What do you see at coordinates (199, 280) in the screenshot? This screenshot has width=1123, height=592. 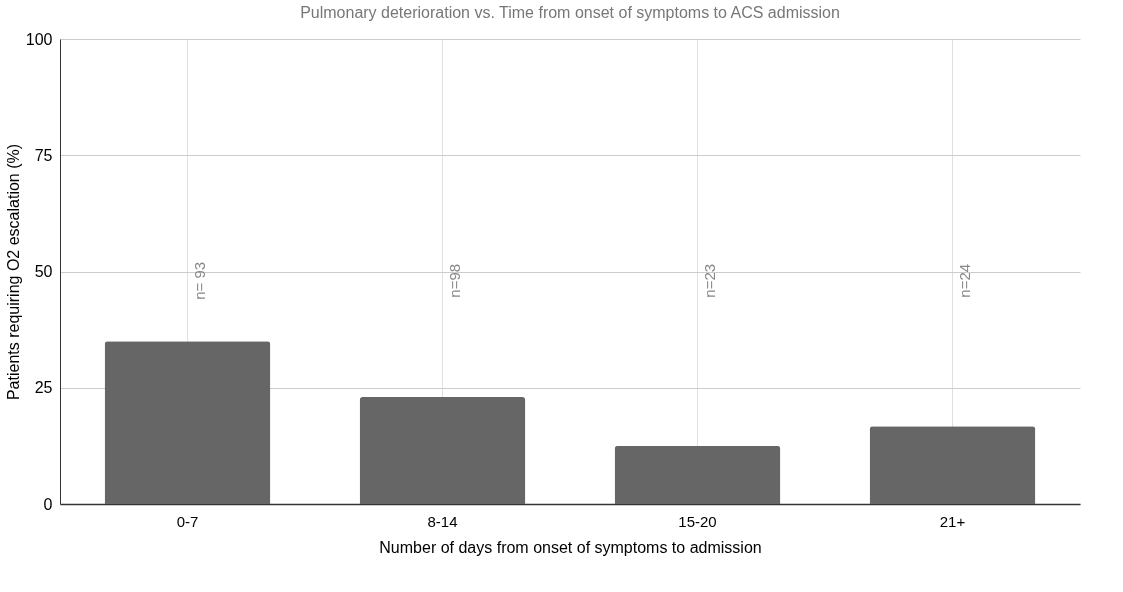 I see `annotation: n= 93` at bounding box center [199, 280].